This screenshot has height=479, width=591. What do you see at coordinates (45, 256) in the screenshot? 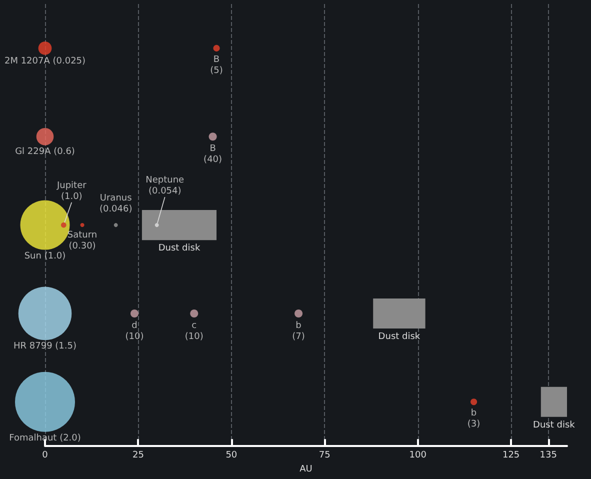
I see `y-tick-label: Sun (1.0)` at bounding box center [45, 256].